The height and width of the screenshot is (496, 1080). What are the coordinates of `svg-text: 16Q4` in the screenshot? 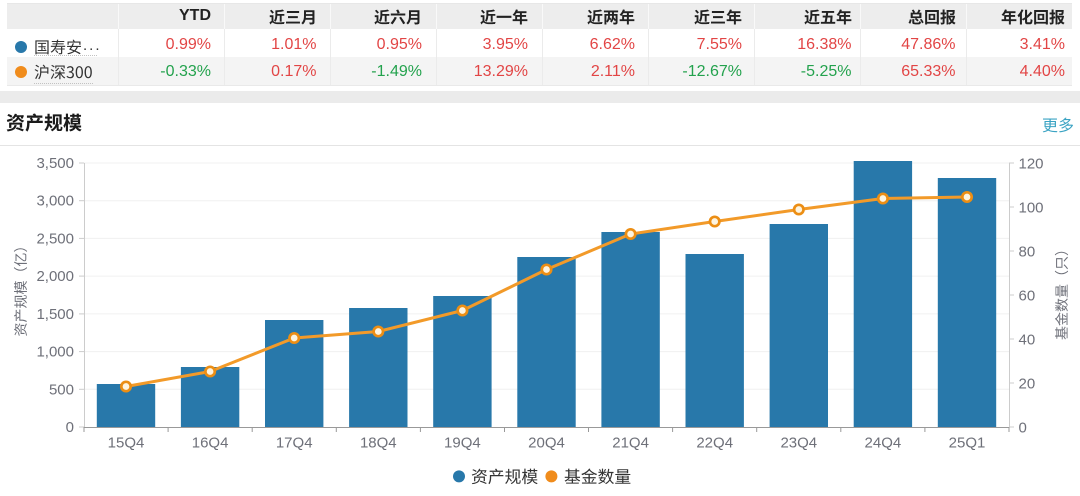 It's located at (210, 443).